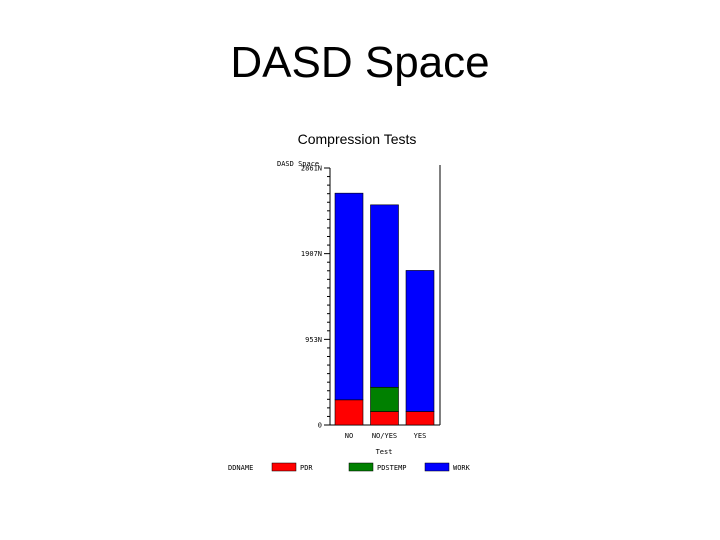 The height and width of the screenshot is (540, 720). What do you see at coordinates (306, 468) in the screenshot?
I see `legend-entry-pdr: PDR` at bounding box center [306, 468].